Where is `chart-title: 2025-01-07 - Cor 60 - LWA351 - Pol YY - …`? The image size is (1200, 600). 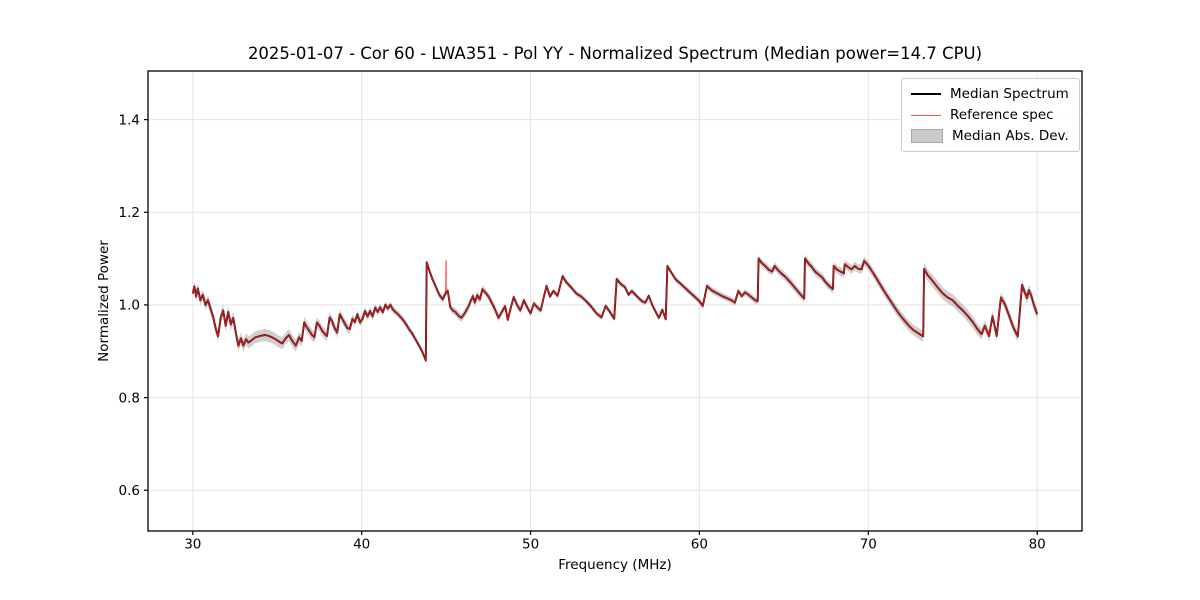
chart-title: 2025-01-07 - Cor 60 - LWA351 - Pol YY - … is located at coordinates (615, 53).